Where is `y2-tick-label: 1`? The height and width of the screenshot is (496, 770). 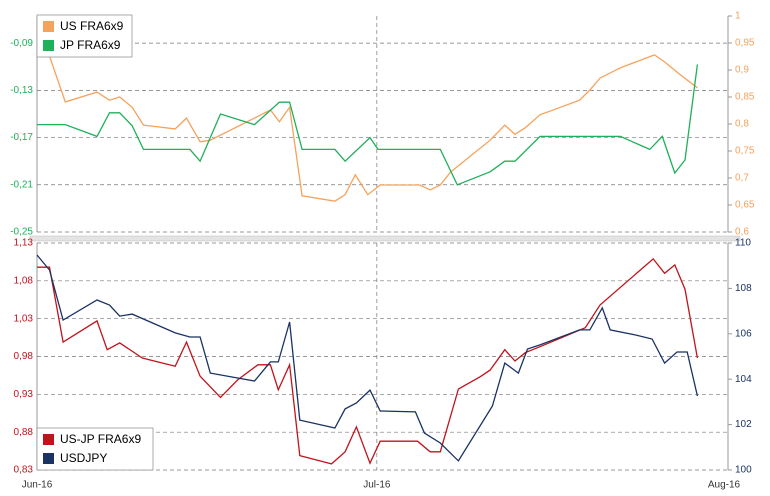 y2-tick-label: 1 is located at coordinates (738, 16).